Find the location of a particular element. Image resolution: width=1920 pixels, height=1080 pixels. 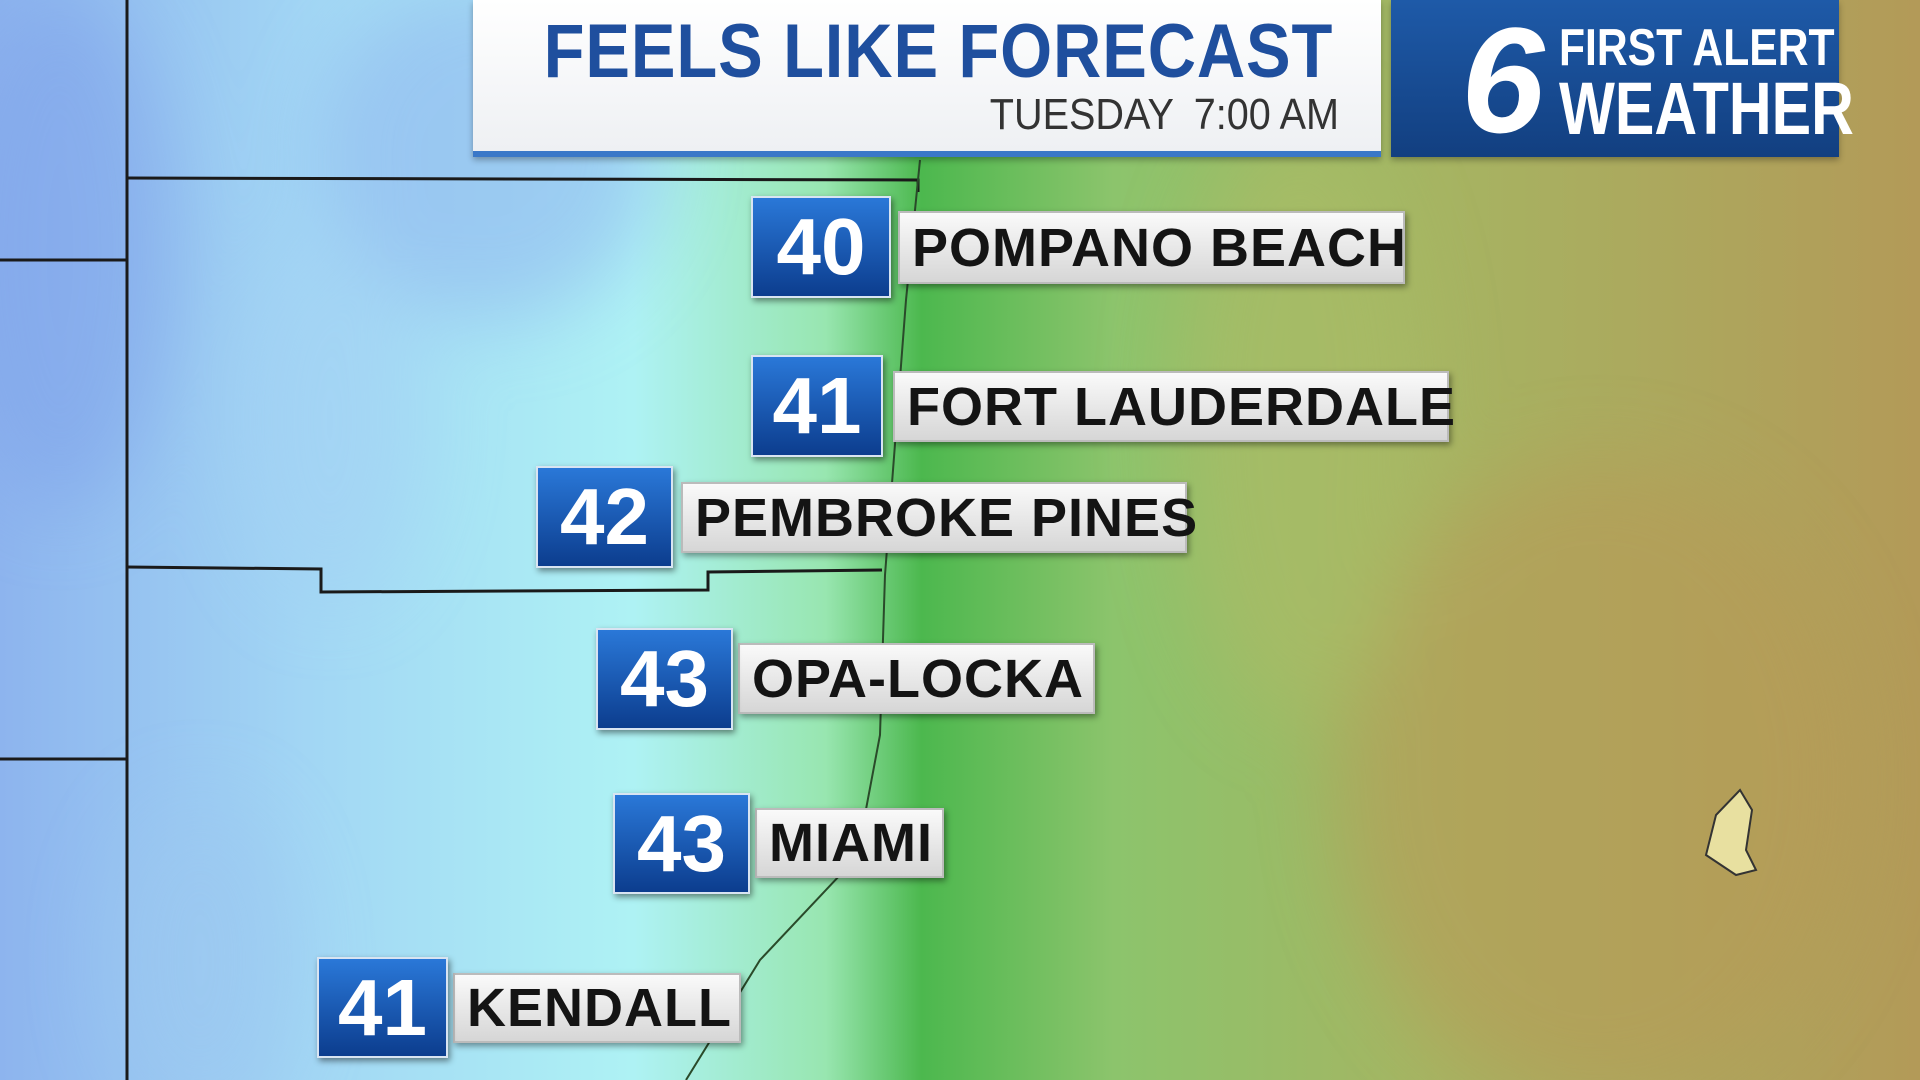

header-title: FEELS LIKE FORECAST is located at coordinates (938, 51).